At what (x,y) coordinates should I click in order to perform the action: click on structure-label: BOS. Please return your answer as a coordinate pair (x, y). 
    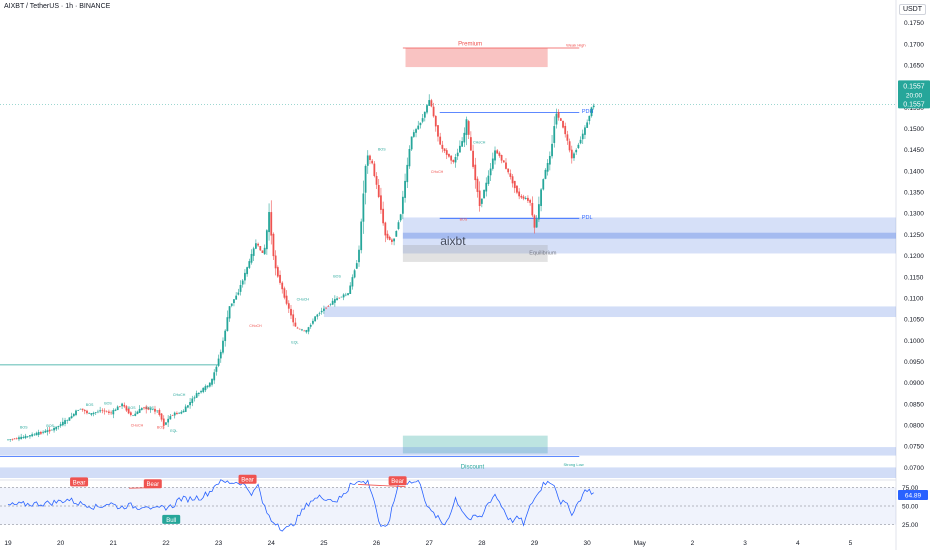
    Looking at the image, I should click on (150, 408).